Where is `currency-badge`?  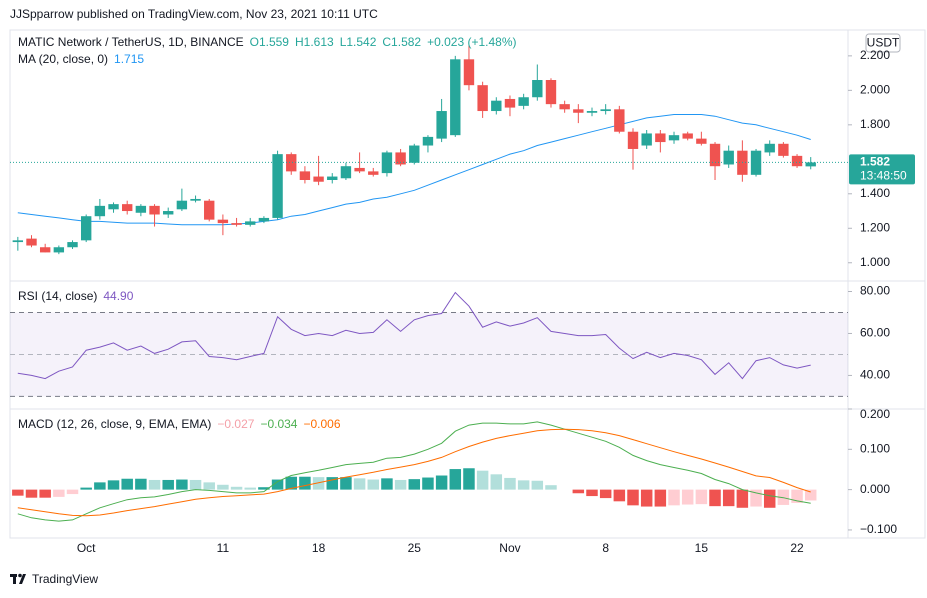 currency-badge is located at coordinates (883, 43).